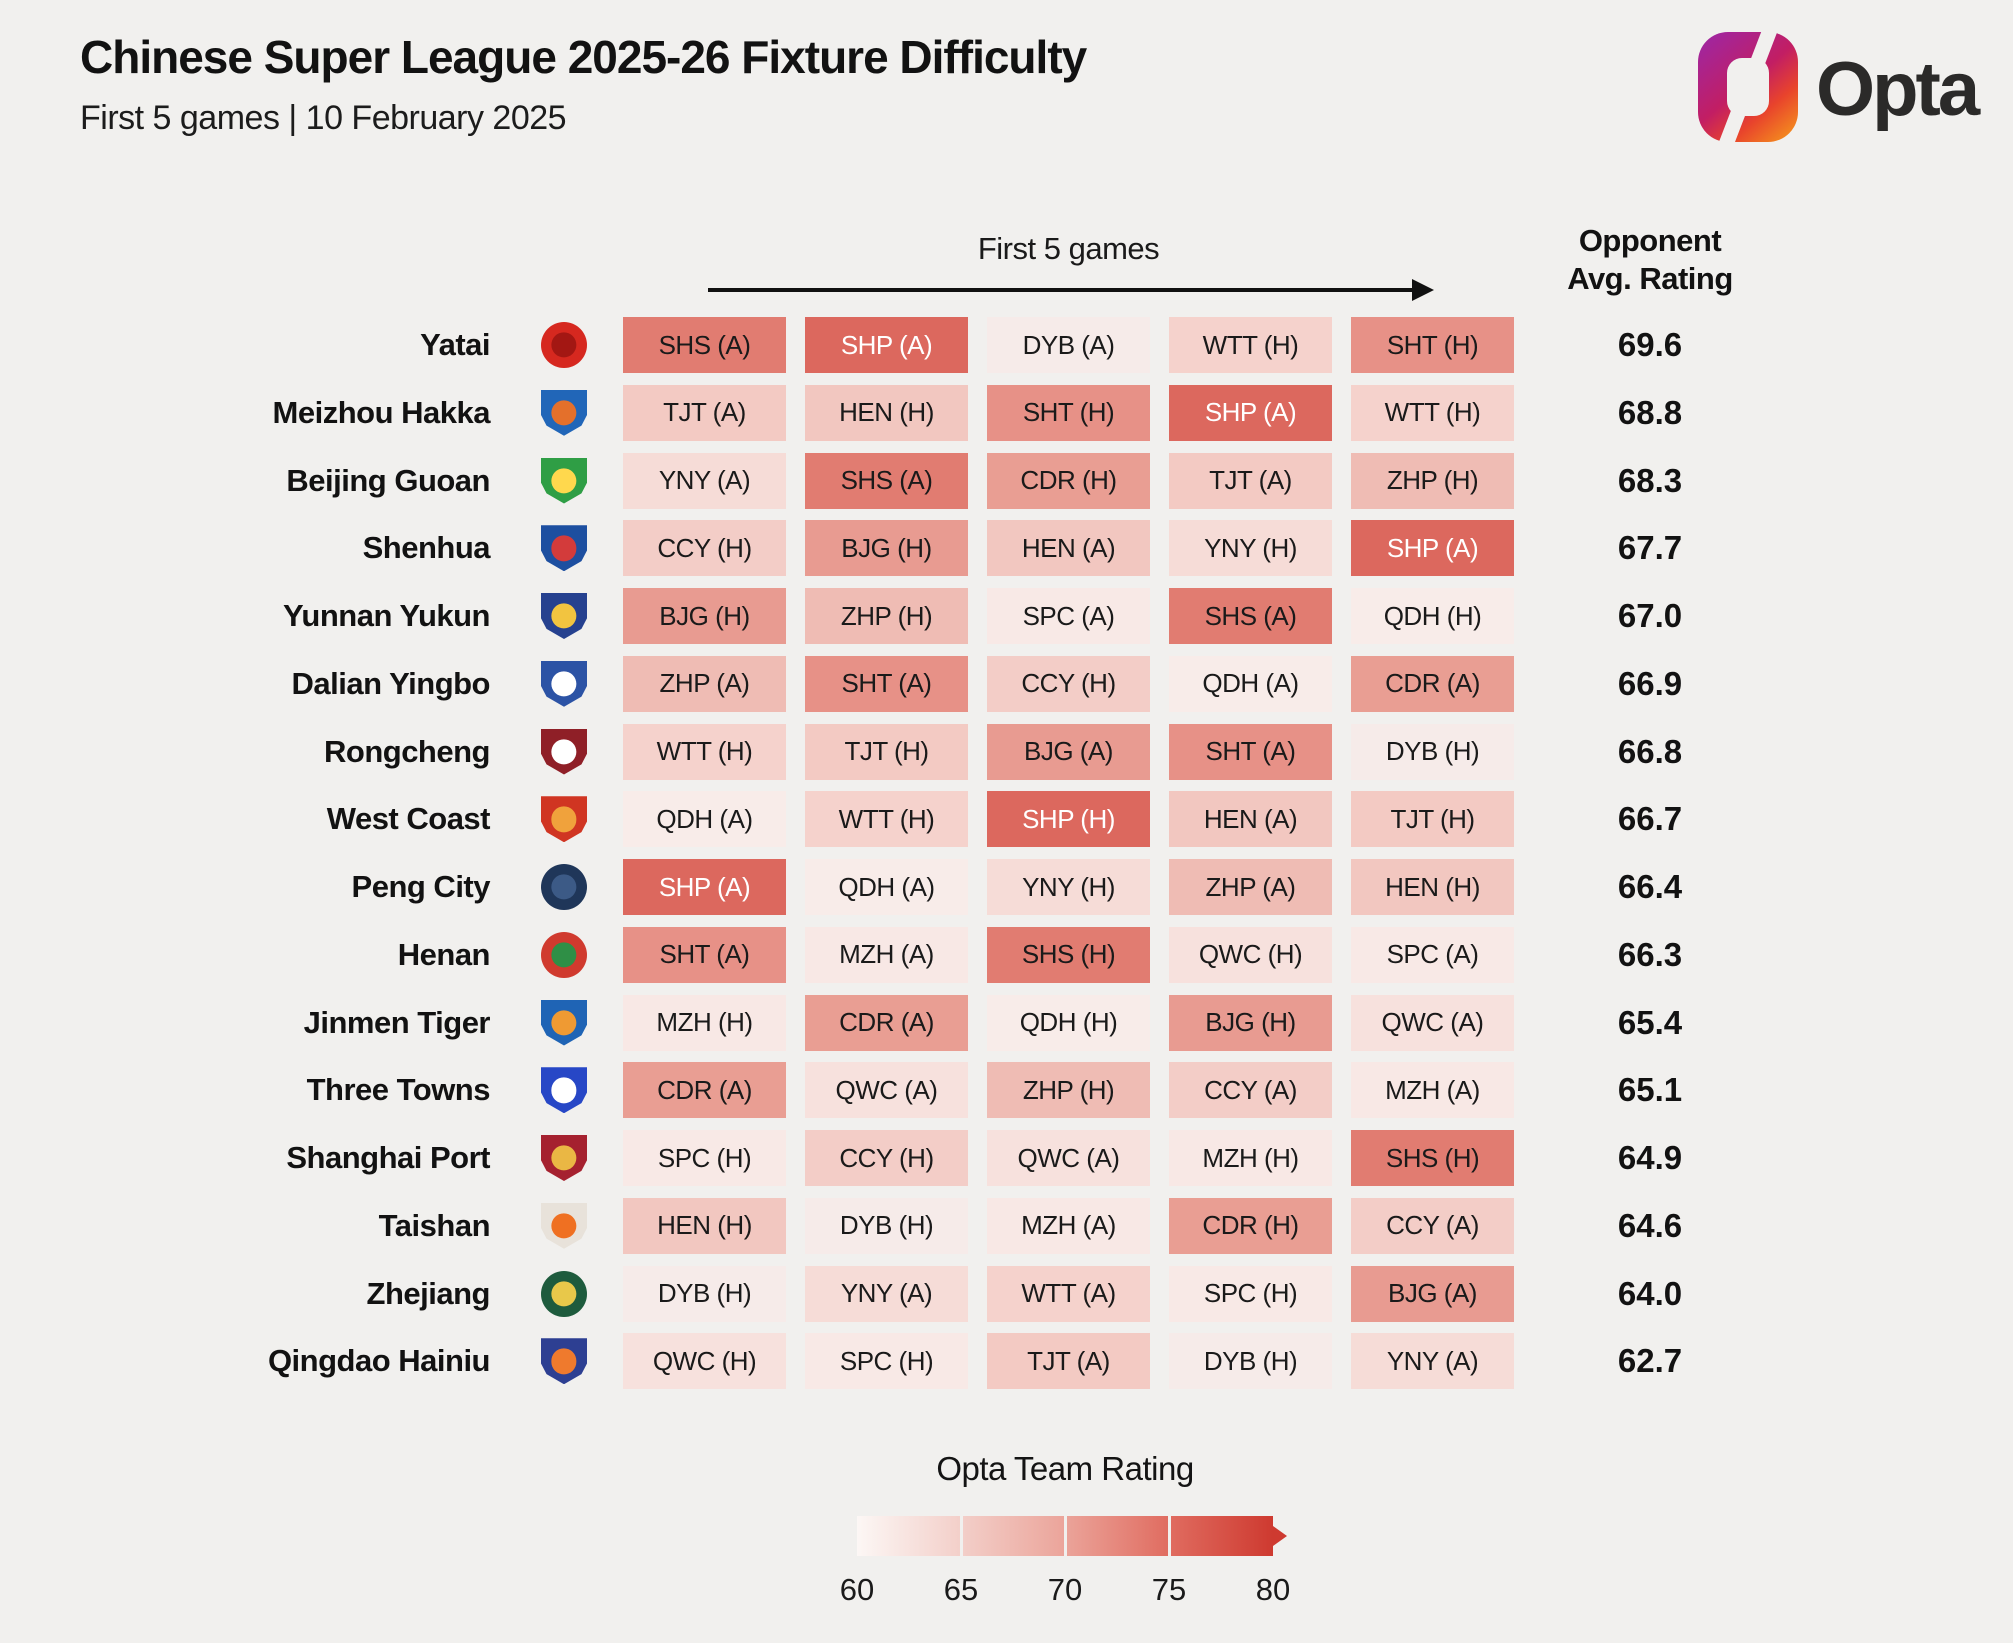  What do you see at coordinates (1432, 1293) in the screenshot?
I see `fixture-cell: BJG (A)` at bounding box center [1432, 1293].